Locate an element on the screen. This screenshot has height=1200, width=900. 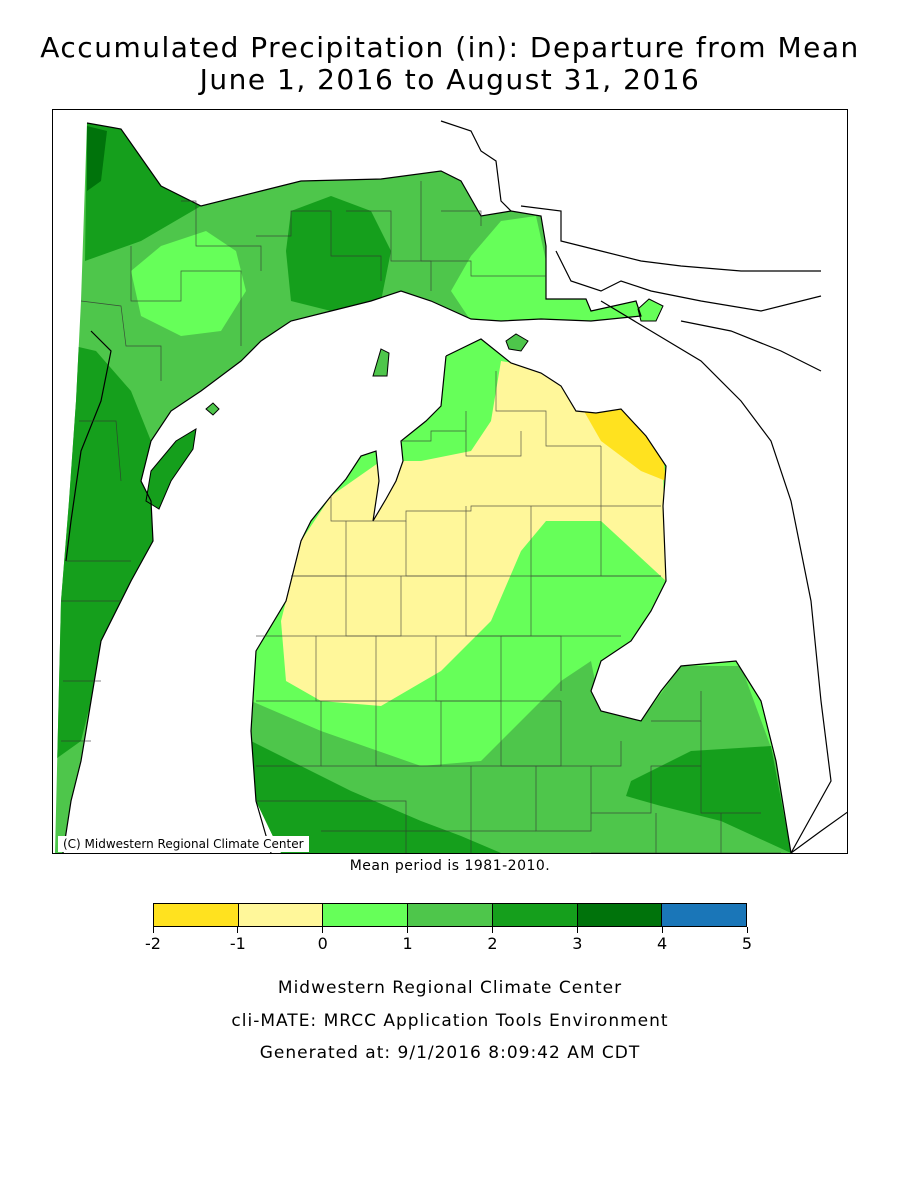
mean-period-note: Mean period is 1981-2010. is located at coordinates (450, 866).